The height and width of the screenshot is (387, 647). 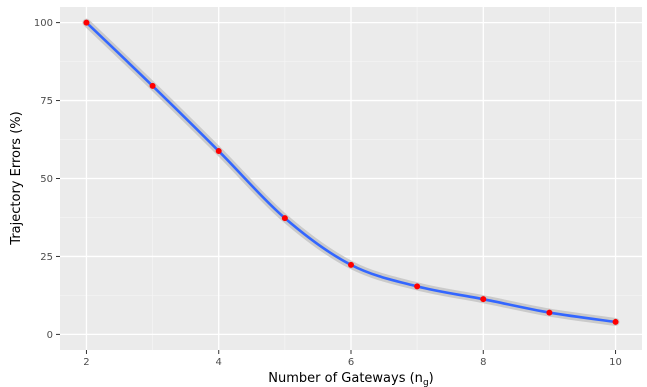 I want to click on y-tick-label: 75, so click(x=46, y=101).